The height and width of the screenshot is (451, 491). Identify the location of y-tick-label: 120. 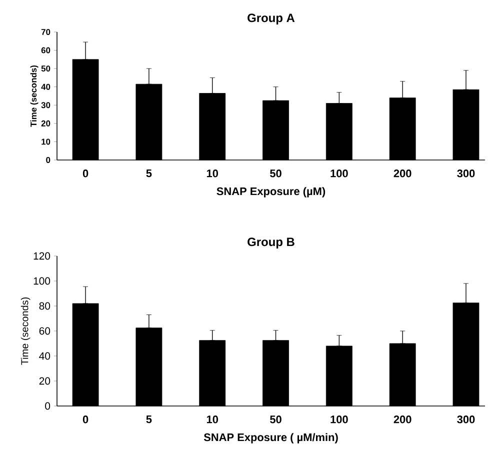
(42, 256).